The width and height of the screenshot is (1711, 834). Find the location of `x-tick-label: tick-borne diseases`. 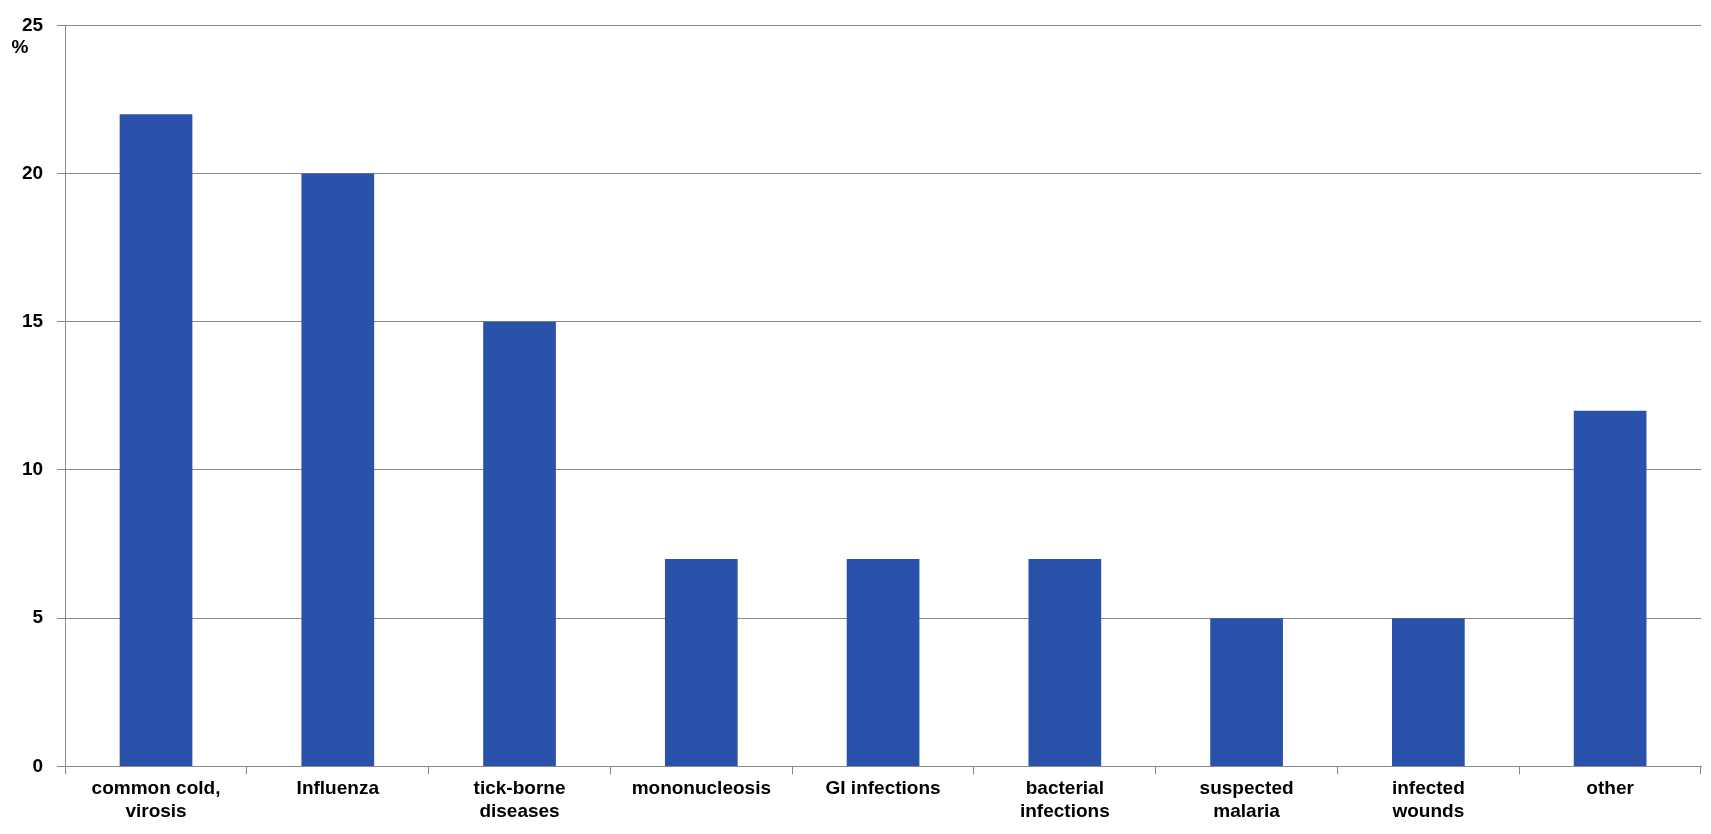

x-tick-label: tick-borne diseases is located at coordinates (519, 799).